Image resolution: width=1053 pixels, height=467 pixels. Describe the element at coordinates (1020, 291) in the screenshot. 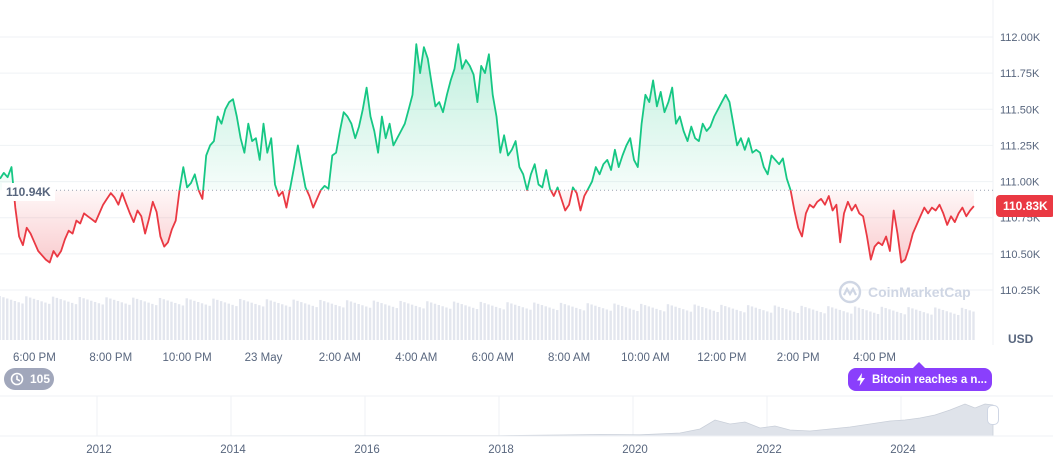

I see `y-tick-label: 110.25K` at that location.